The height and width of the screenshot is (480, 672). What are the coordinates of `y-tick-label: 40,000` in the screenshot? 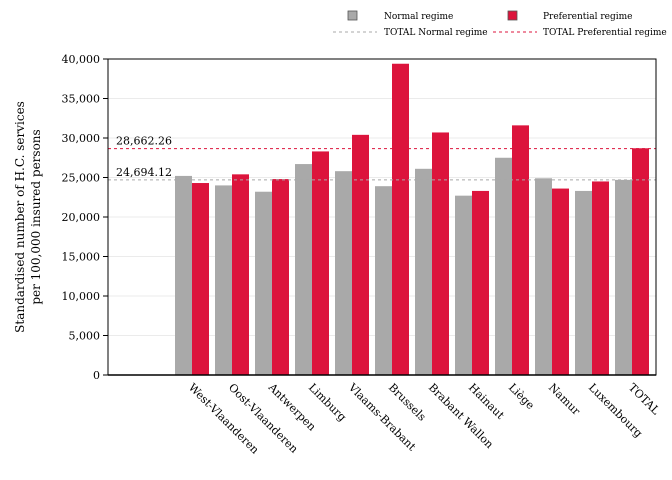 It's located at (81, 59).